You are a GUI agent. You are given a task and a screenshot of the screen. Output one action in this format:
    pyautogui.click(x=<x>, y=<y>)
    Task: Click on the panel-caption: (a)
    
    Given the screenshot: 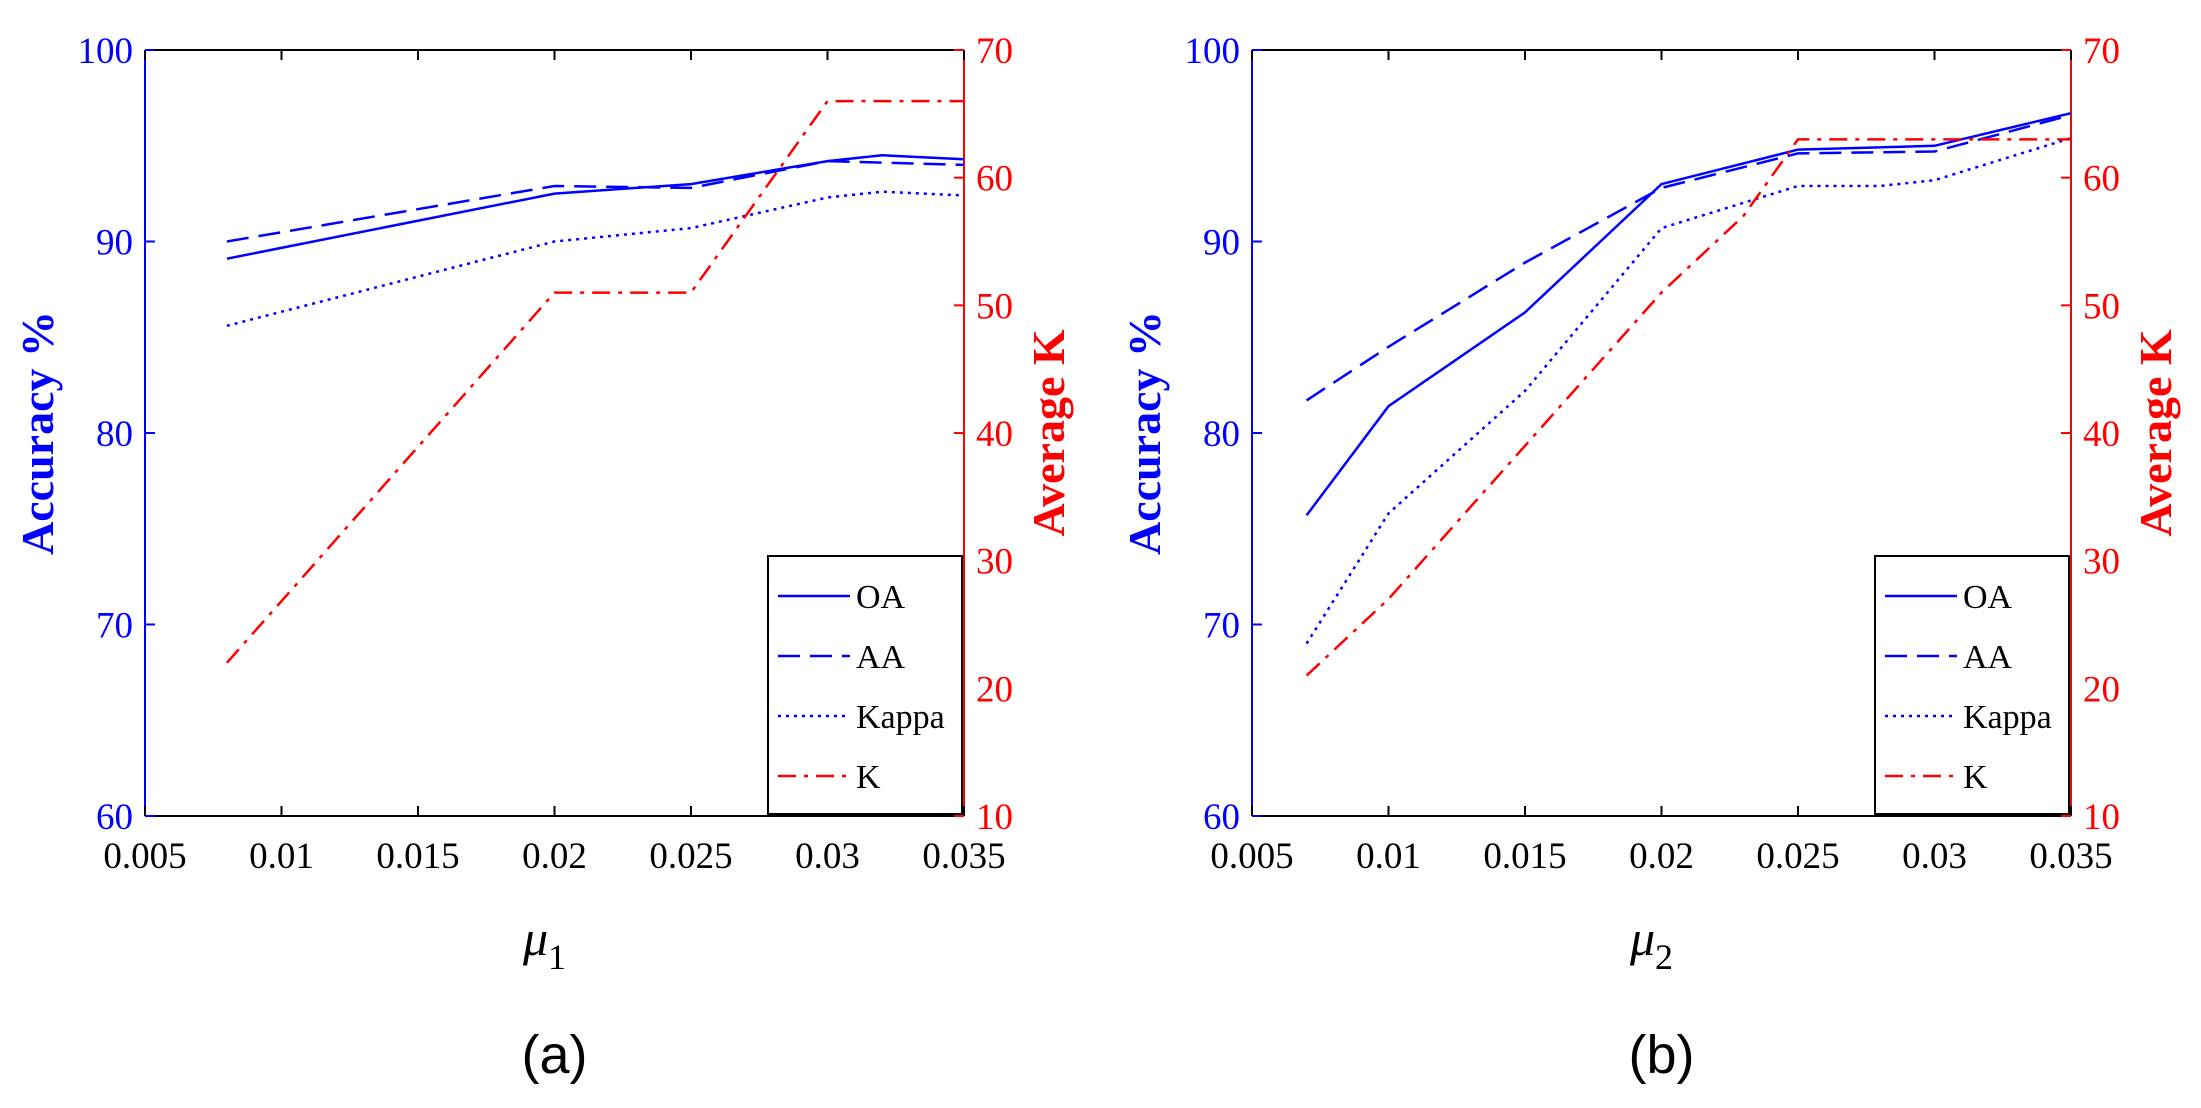 What is the action you would take?
    pyautogui.click(x=555, y=1055)
    